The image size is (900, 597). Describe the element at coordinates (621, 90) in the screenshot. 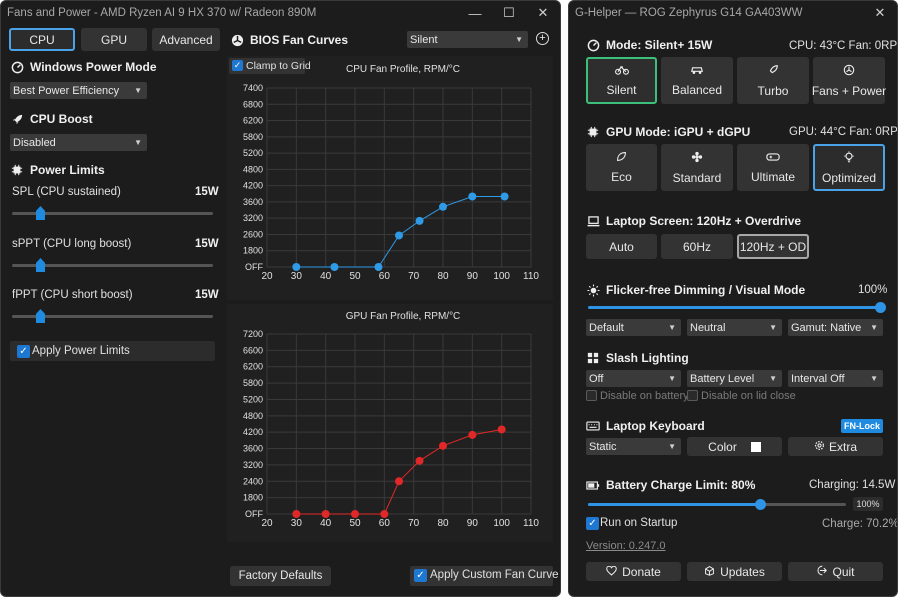

I see `mode-silent-label: Silent` at that location.